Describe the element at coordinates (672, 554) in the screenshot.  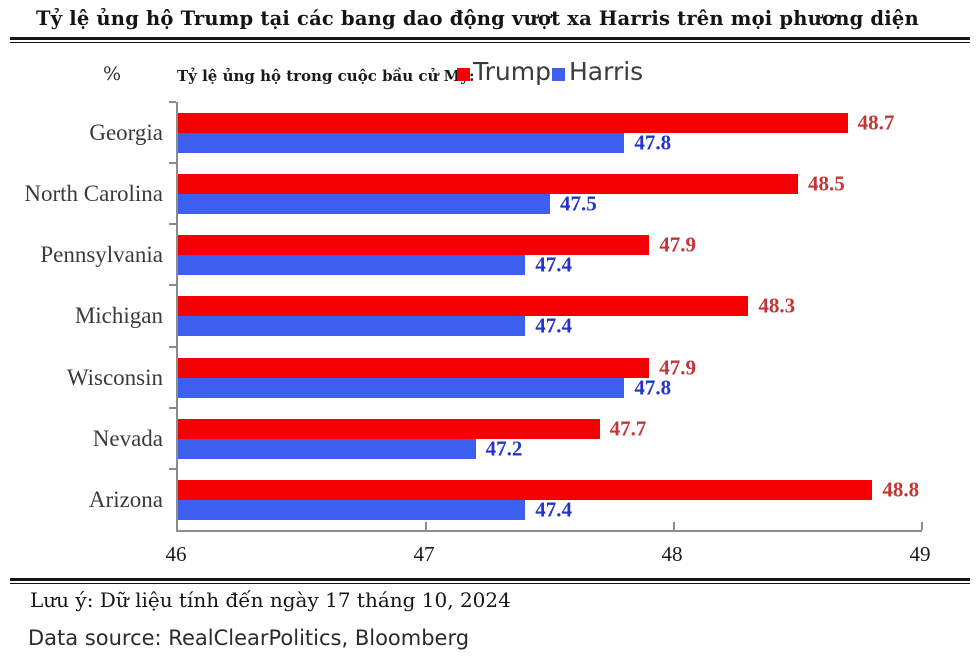
I see `x-axis-label: 48` at that location.